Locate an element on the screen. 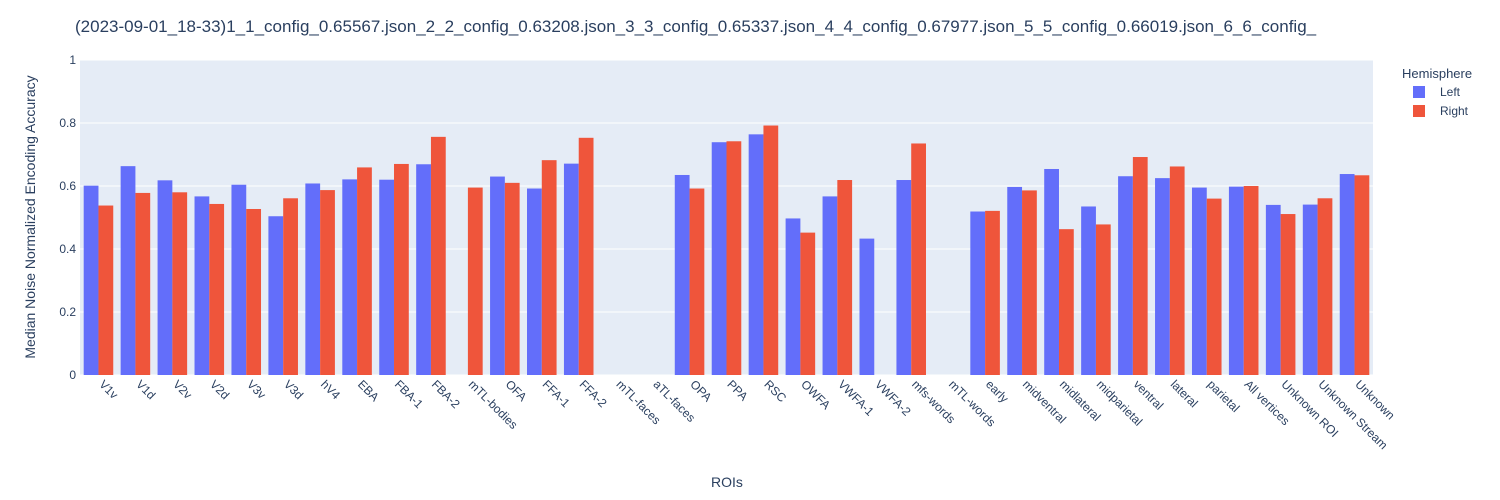 Image resolution: width=1500 pixels, height=500 pixels. bar-right-ofa is located at coordinates (512, 278).